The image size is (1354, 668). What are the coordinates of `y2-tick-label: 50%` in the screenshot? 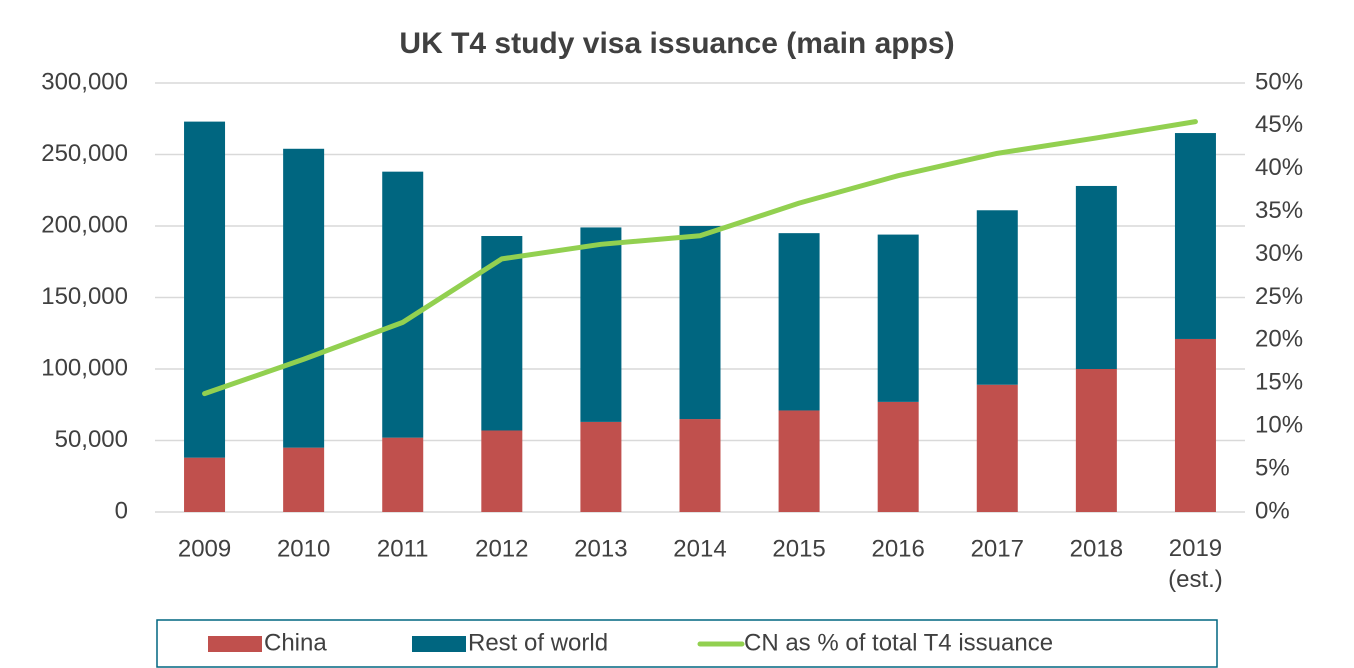 It's located at (1279, 81).